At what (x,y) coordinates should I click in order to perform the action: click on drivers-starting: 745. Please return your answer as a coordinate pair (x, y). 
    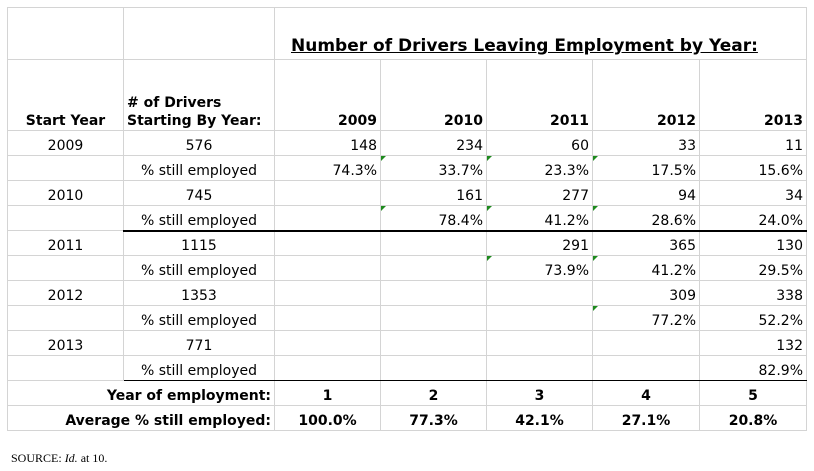
    Looking at the image, I should click on (199, 193).